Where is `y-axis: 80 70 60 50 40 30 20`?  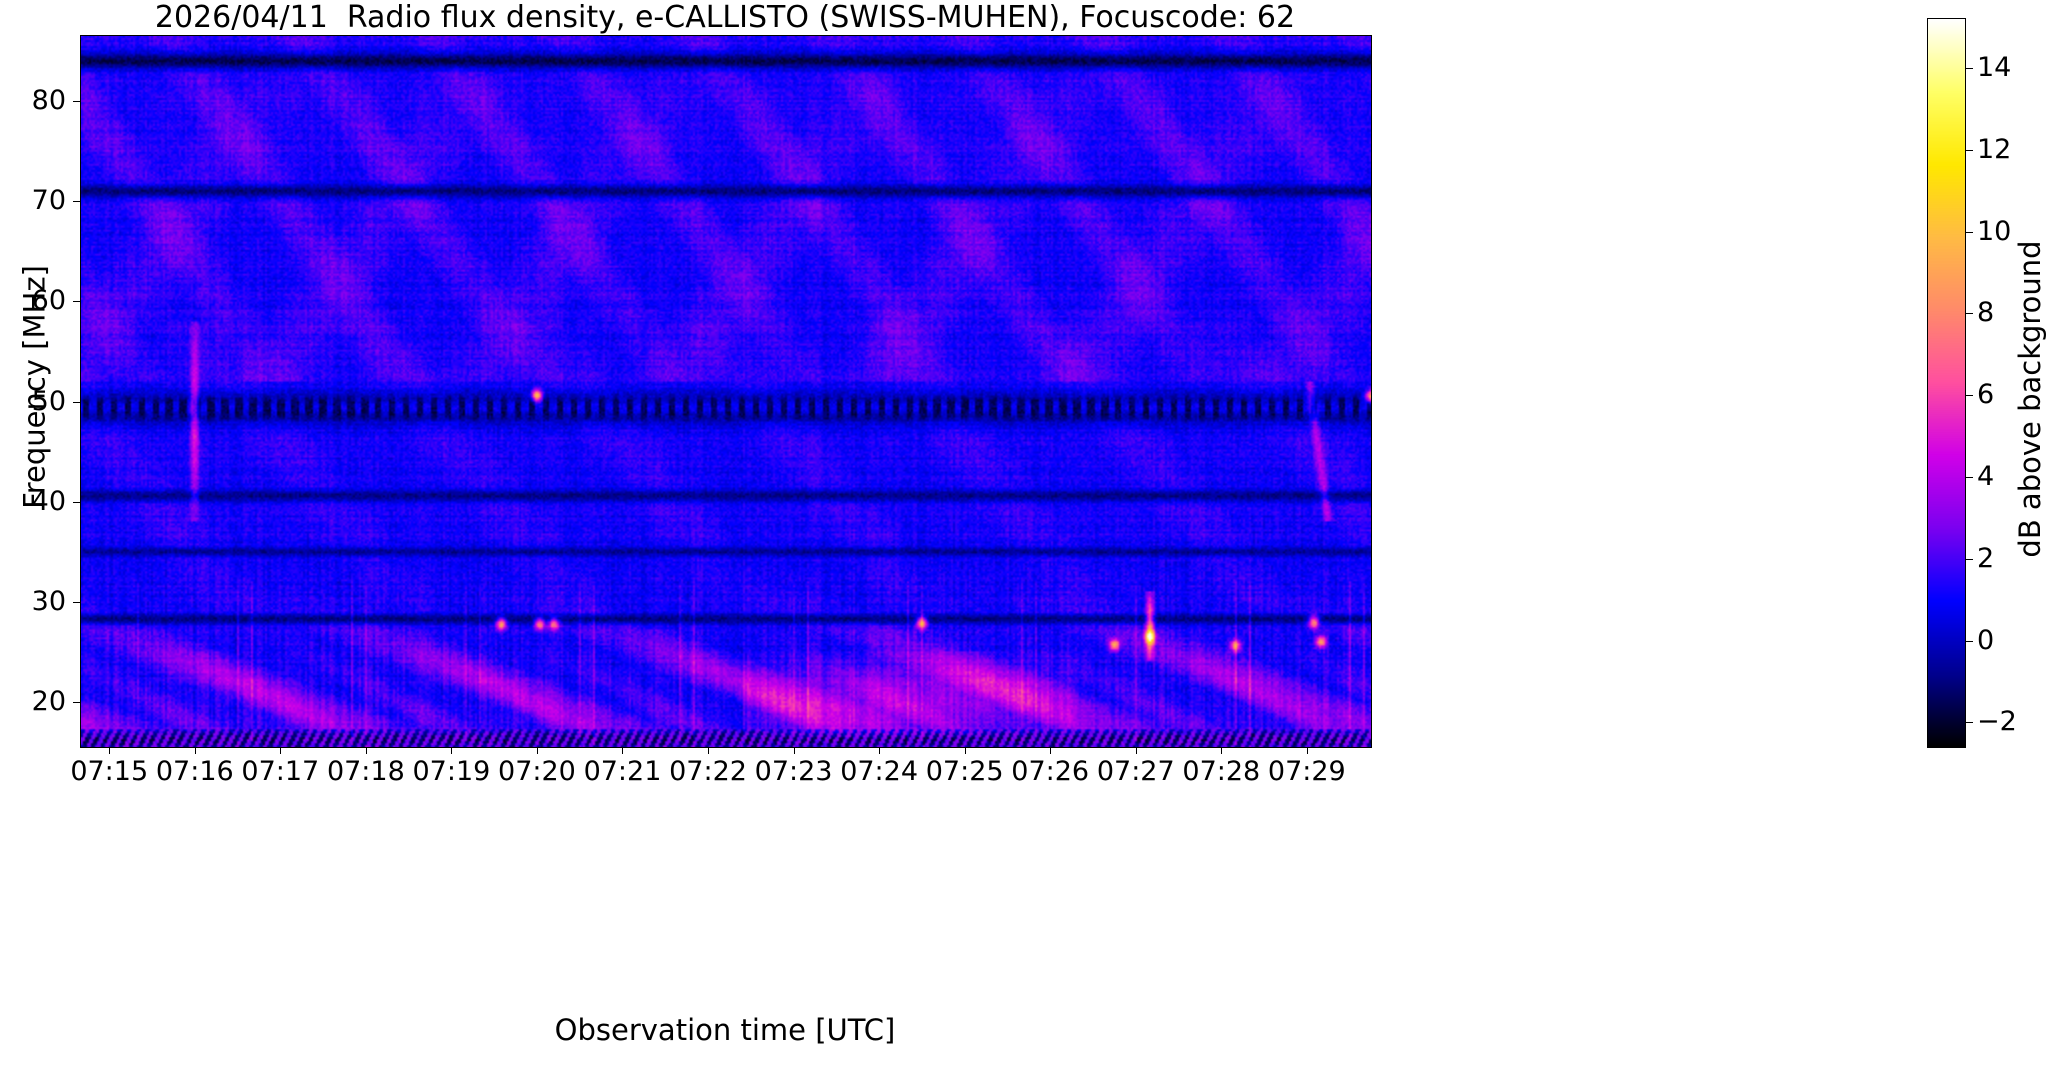
y-axis: 80 70 60 50 40 30 20 is located at coordinates (40, 391).